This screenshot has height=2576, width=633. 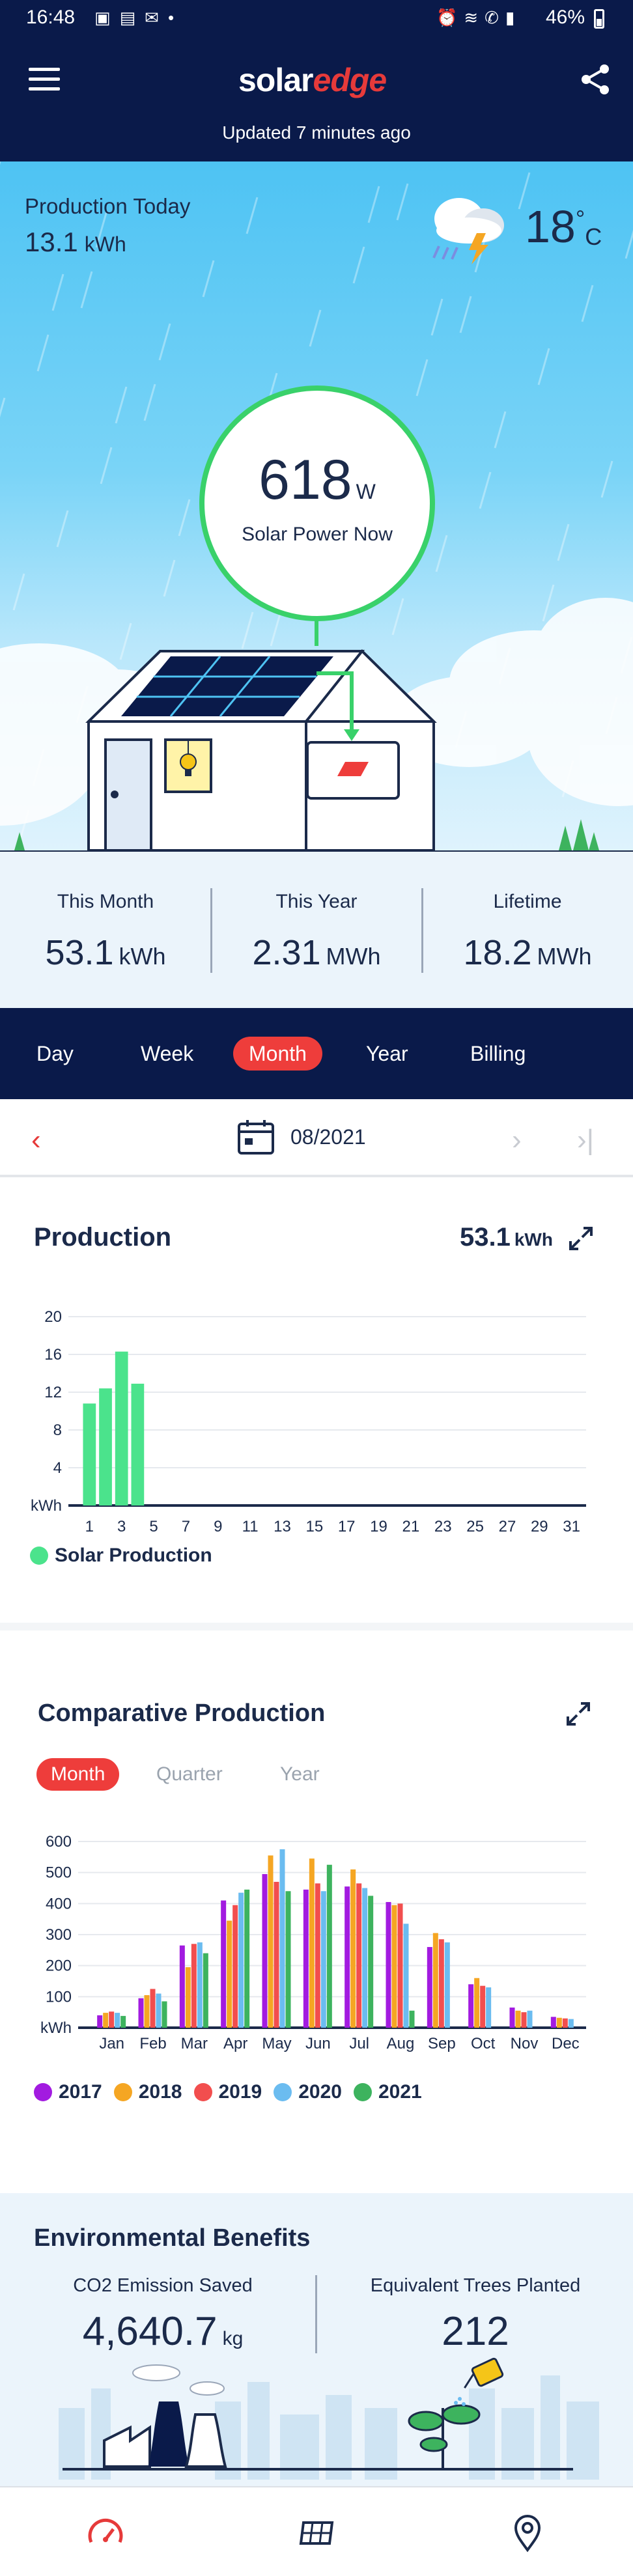 What do you see at coordinates (234, 2092) in the screenshot?
I see `comparative-legend: 2017 2018 2019 2020 2021` at bounding box center [234, 2092].